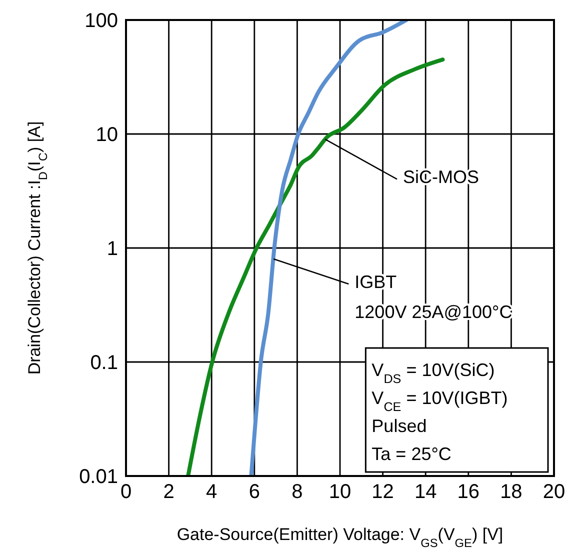  I want to click on x-tick-label: 14, so click(425, 492).